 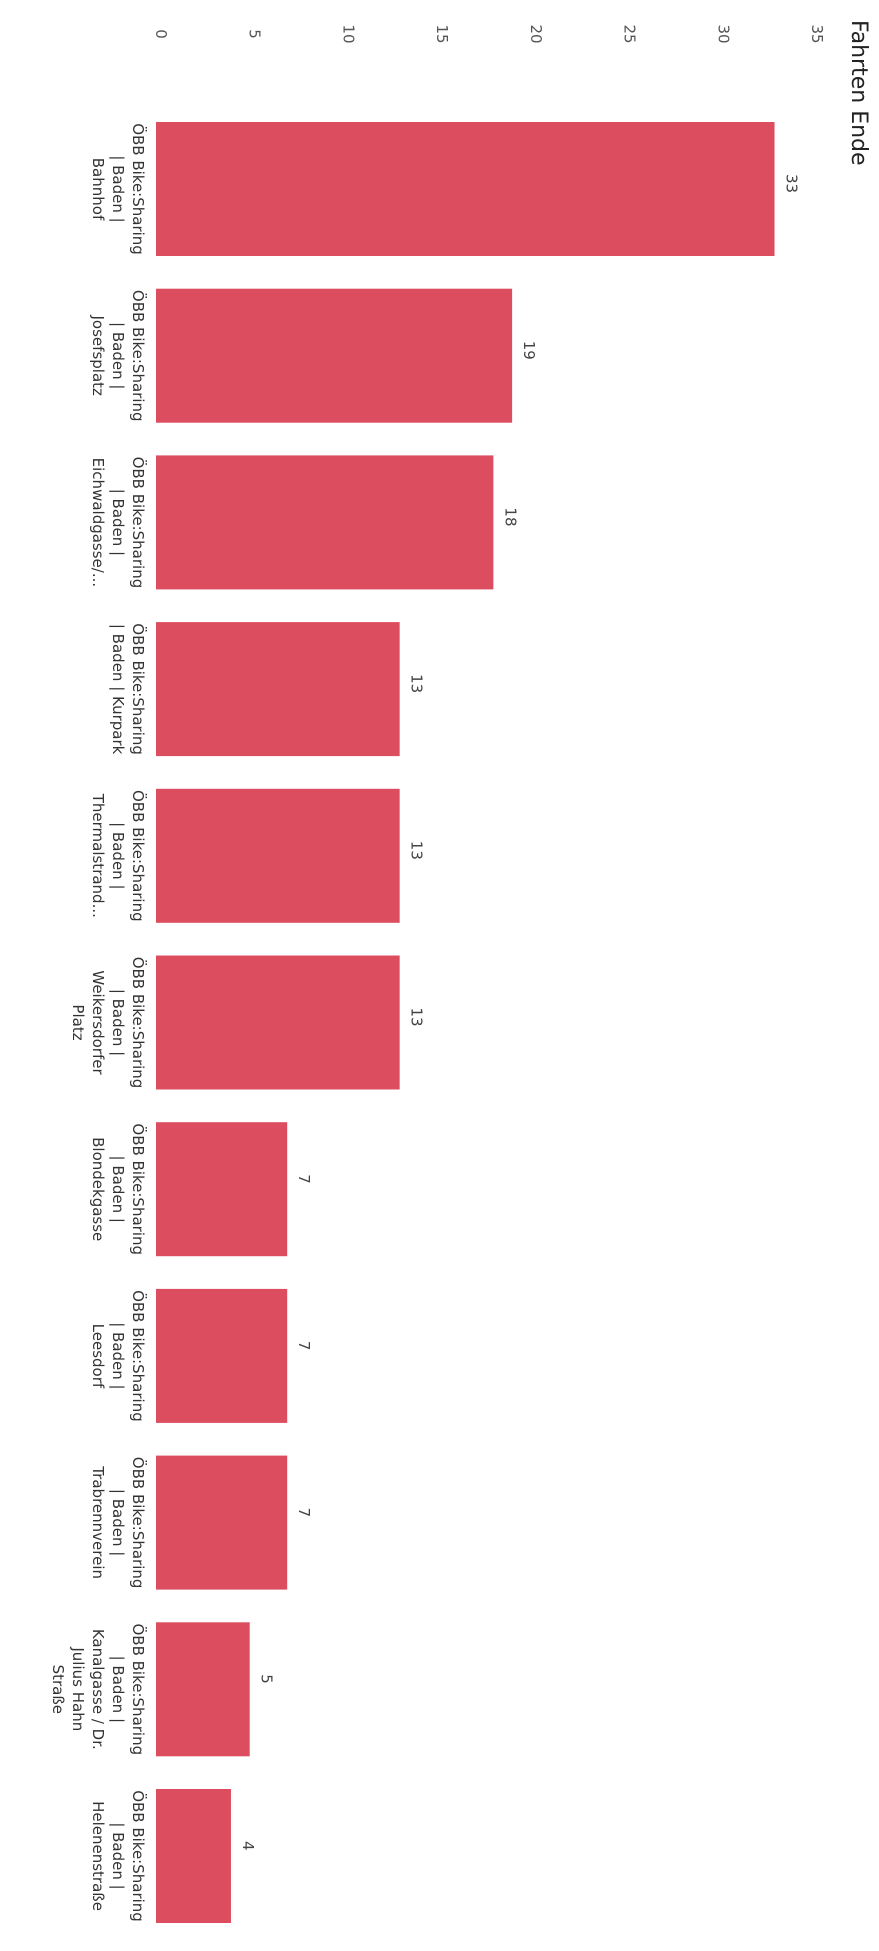 I want to click on value-tick-label: 30, so click(x=723, y=33).